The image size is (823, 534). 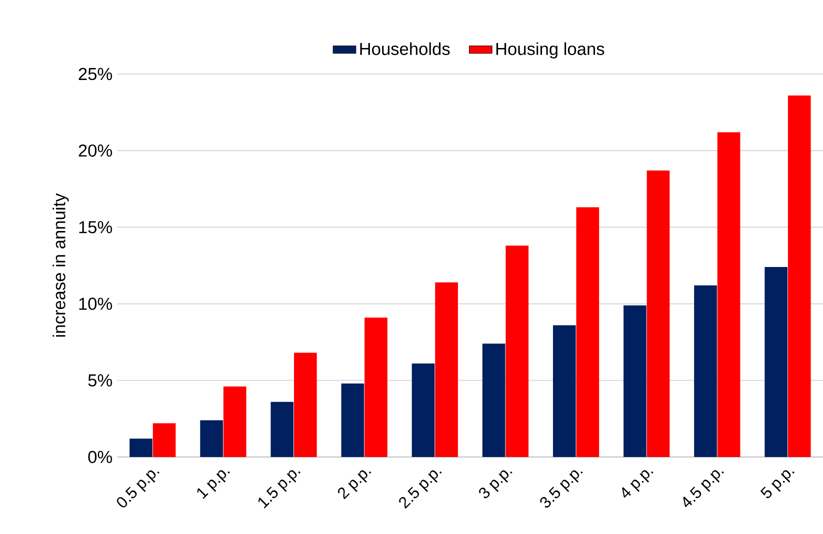 What do you see at coordinates (95, 304) in the screenshot?
I see `y-tick-label: 10%` at bounding box center [95, 304].